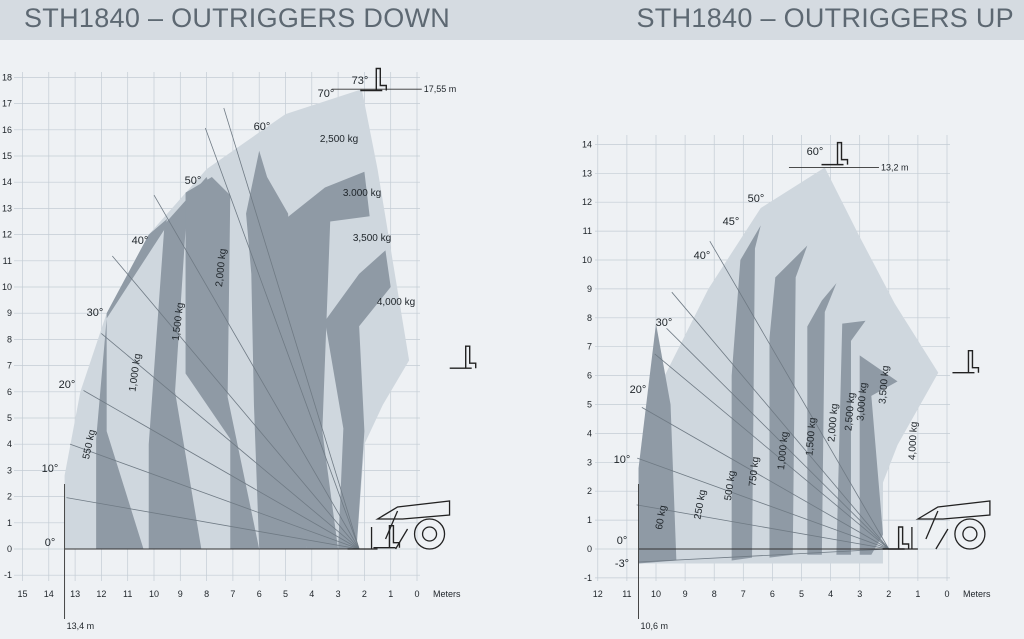 The width and height of the screenshot is (1024, 639). I want to click on x-tick-label: 4, so click(311, 594).